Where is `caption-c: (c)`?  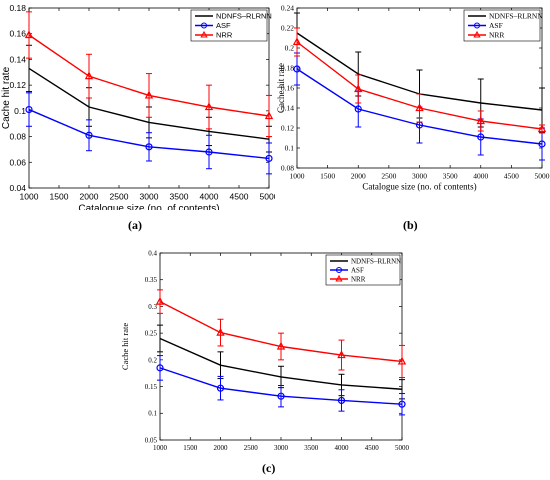 caption-c: (c) is located at coordinates (269, 468).